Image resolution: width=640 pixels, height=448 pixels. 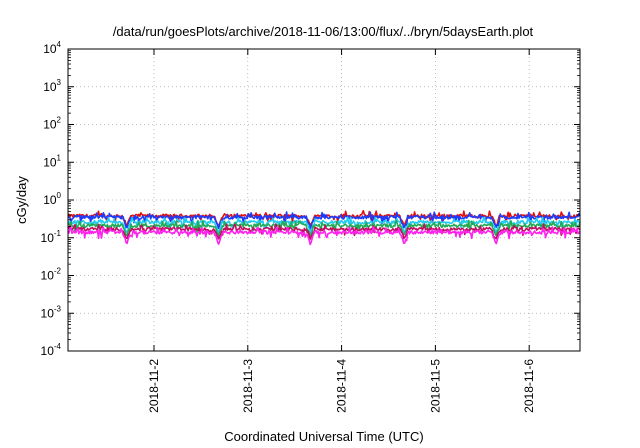 I want to click on y-tick-exponent: 1, so click(x=59, y=157).